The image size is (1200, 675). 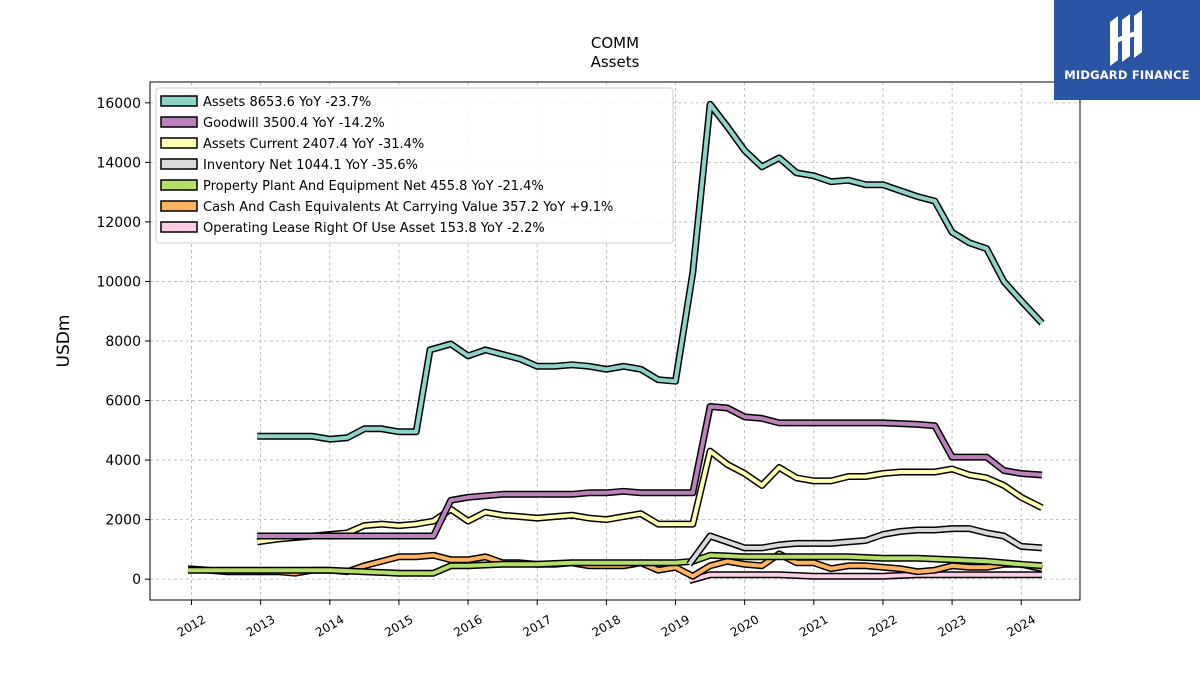 I want to click on y-tick-label: 10000, so click(x=118, y=282).